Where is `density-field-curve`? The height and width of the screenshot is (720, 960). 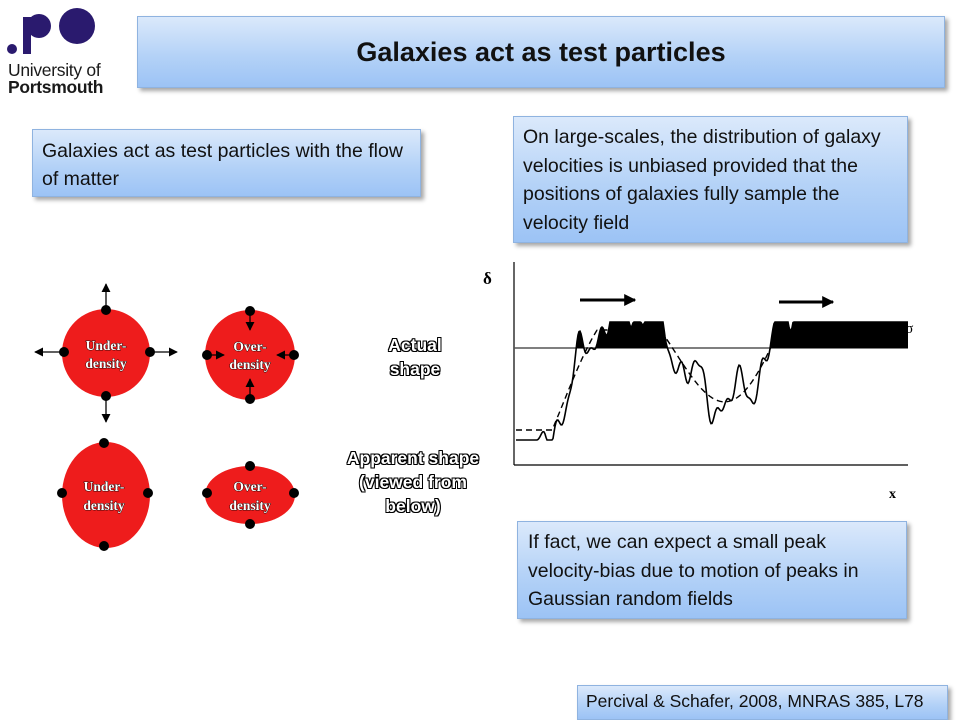 density-field-curve is located at coordinates (712, 381).